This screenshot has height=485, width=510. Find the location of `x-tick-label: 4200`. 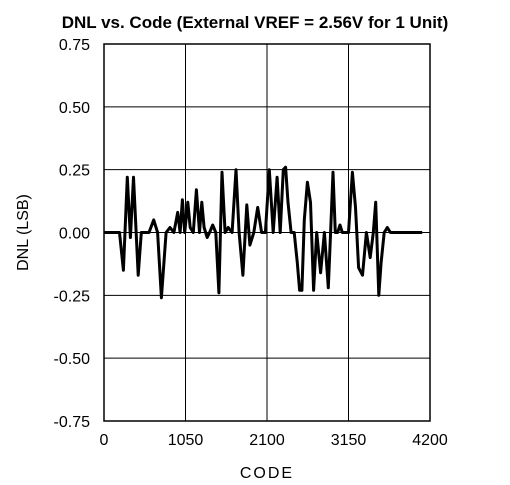

x-tick-label: 4200 is located at coordinates (430, 440).